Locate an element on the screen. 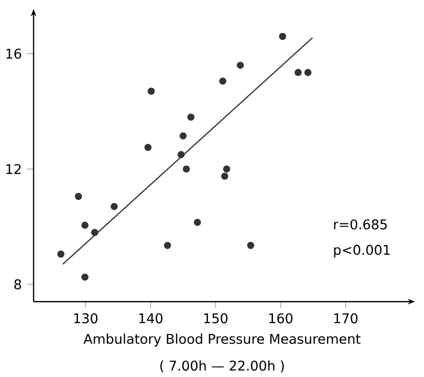  x-axis-title: Ambulatory Blood Pressure Measurement is located at coordinates (222, 339).